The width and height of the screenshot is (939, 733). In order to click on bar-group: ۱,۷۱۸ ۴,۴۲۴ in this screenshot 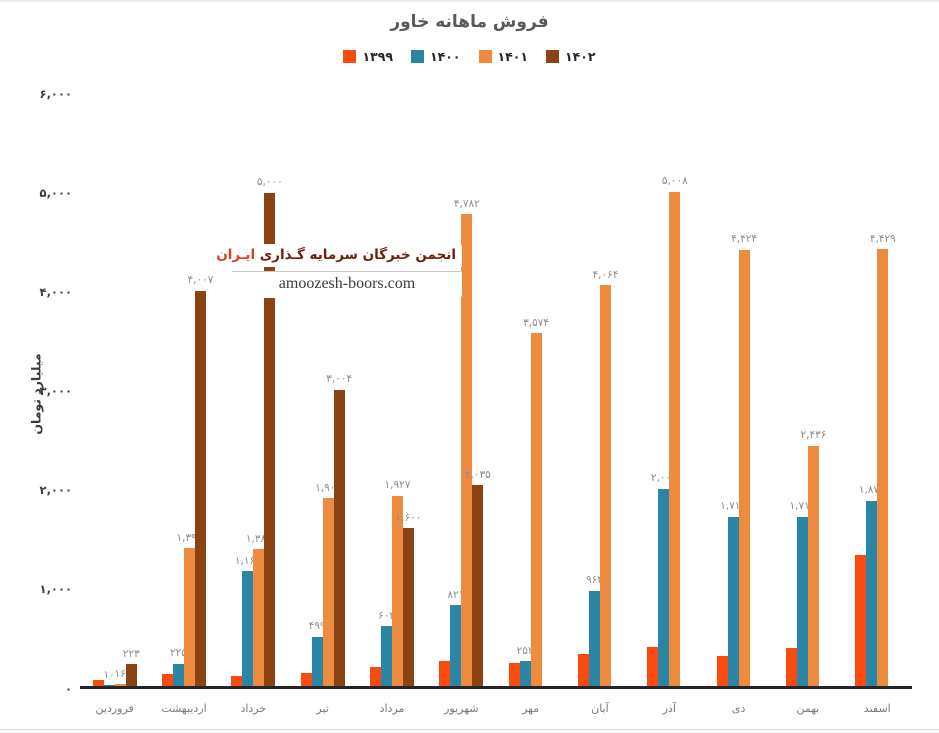, I will do `click(738, 390)`.